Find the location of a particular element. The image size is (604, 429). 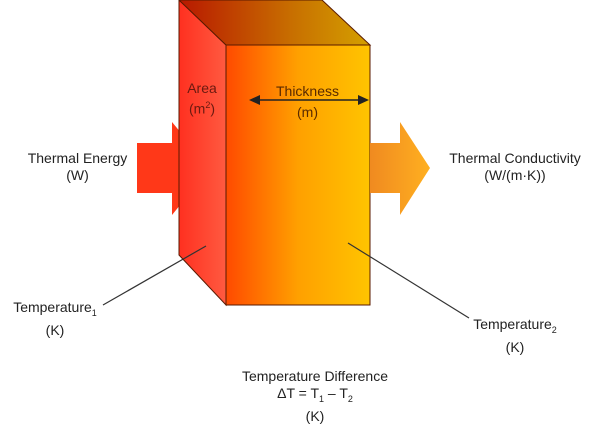

temperature1-pointer is located at coordinates (154, 275).